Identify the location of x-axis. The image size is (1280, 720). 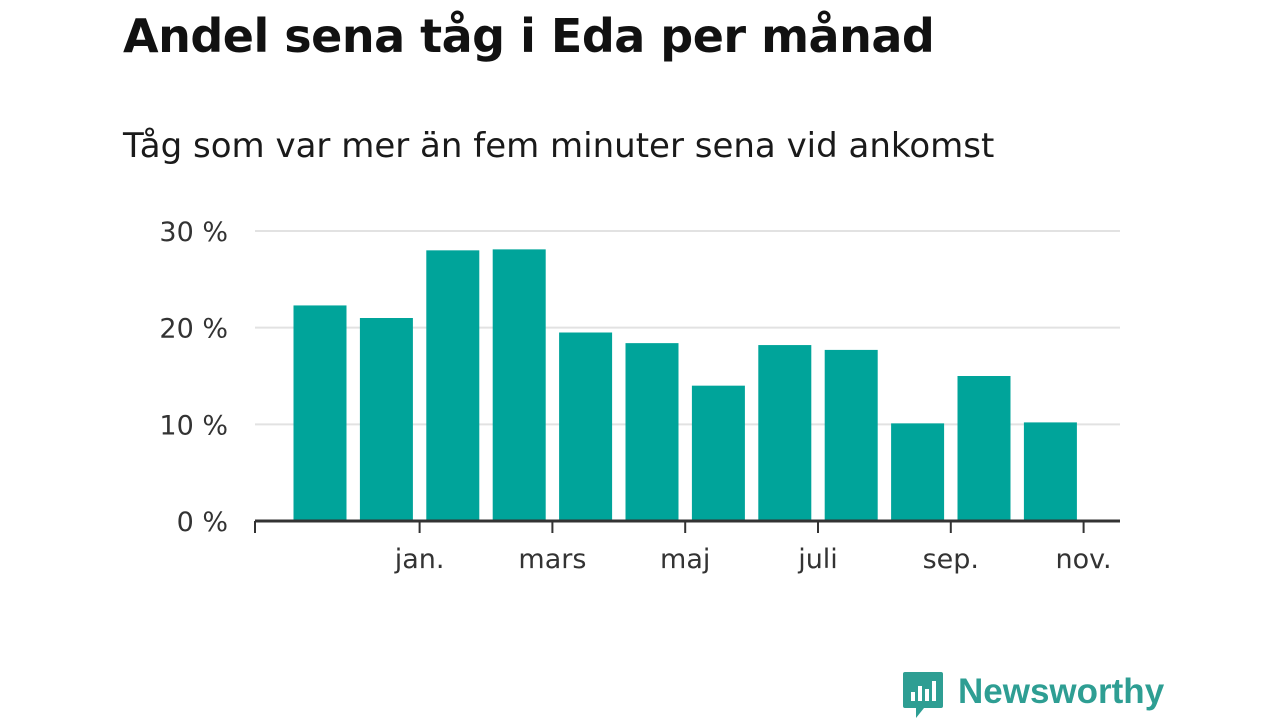
(687, 526).